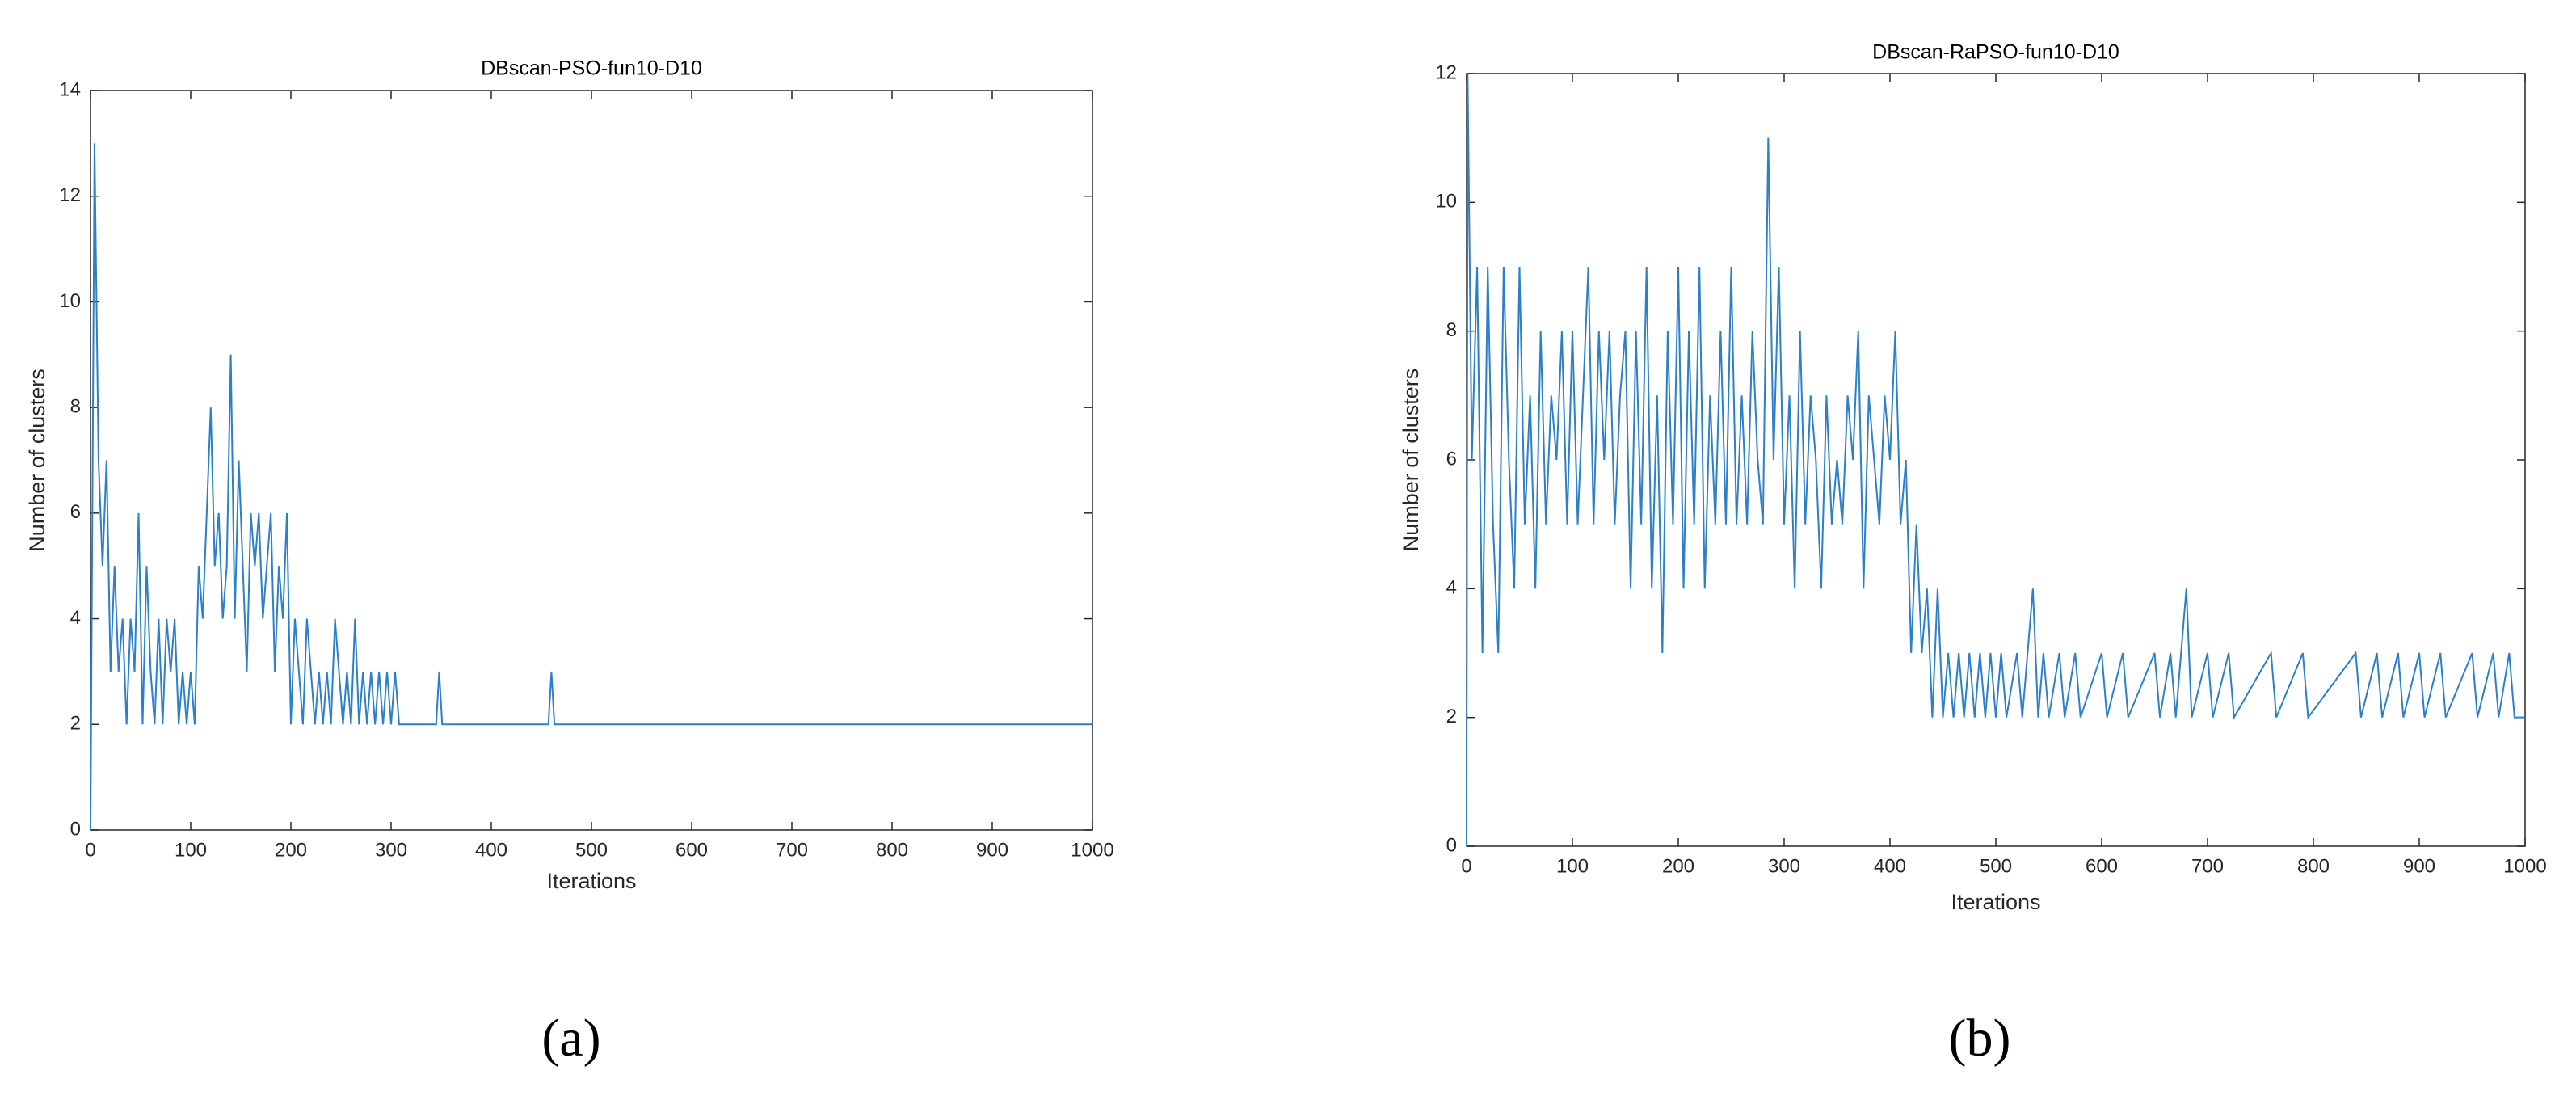 The width and height of the screenshot is (2576, 1100). I want to click on y-tick-label: 14, so click(70, 89).